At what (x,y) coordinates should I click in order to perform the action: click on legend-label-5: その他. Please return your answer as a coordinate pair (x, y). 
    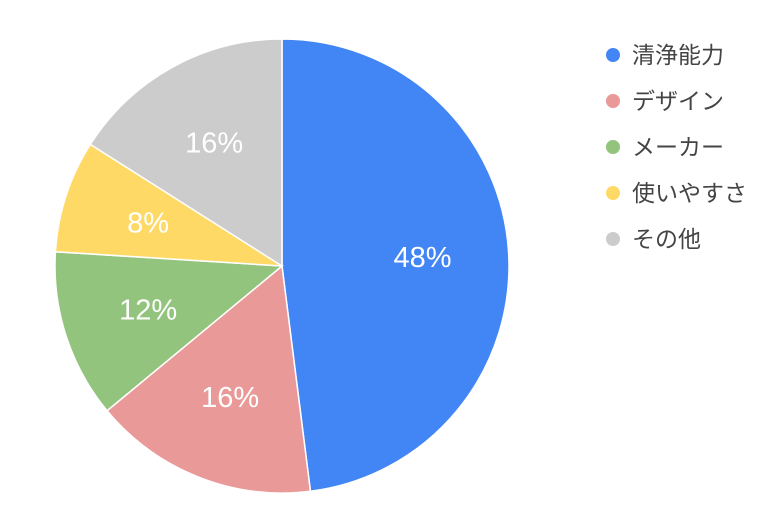
    Looking at the image, I should click on (666, 240).